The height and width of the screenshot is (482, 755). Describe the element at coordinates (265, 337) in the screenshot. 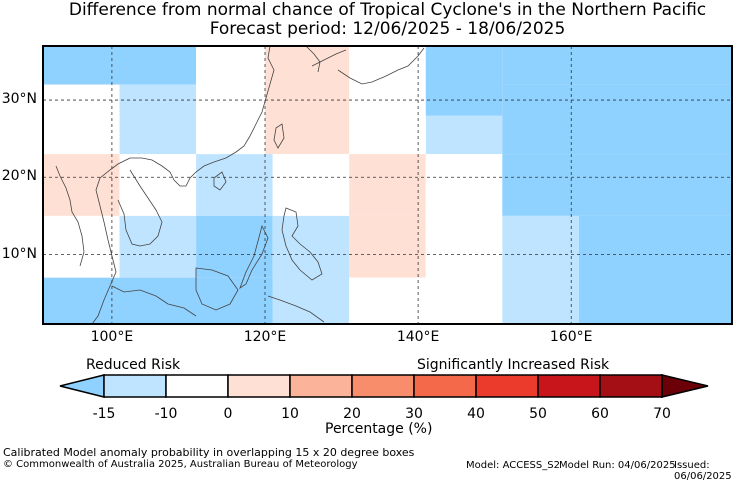

I see `lon-tick-label: 120°E` at that location.